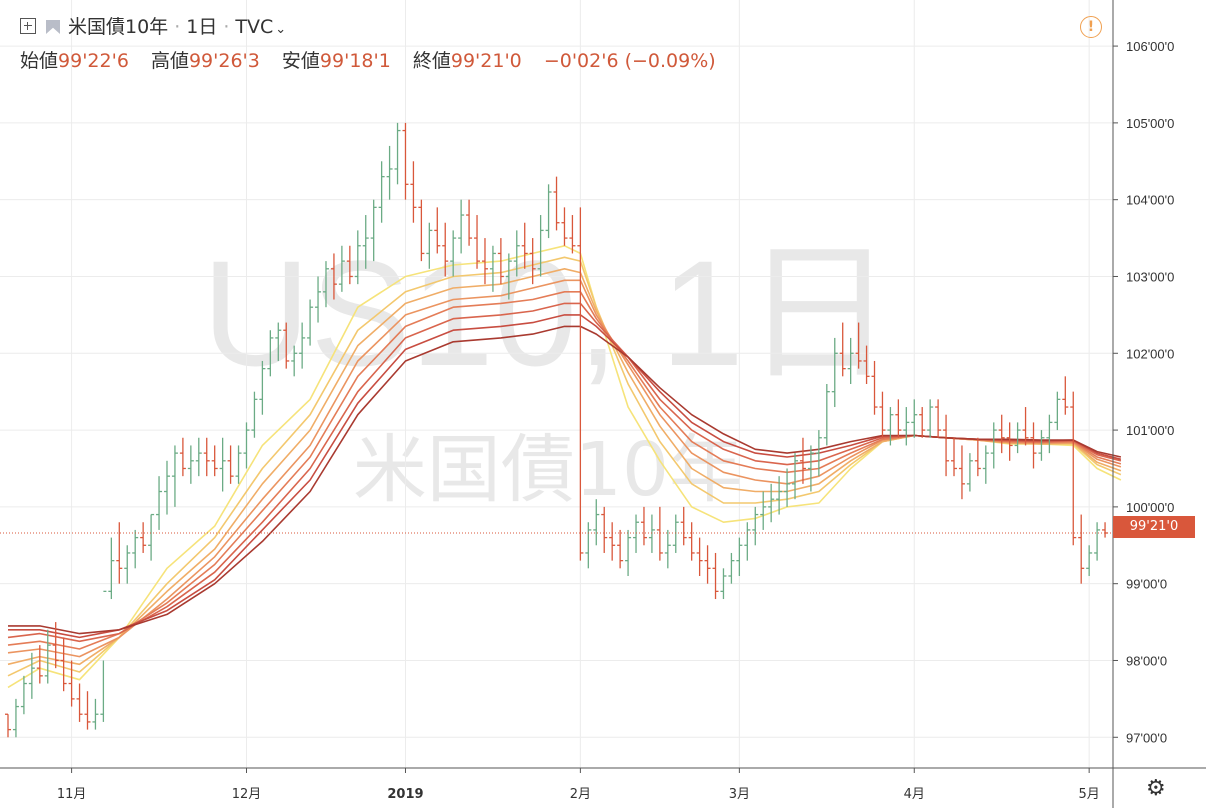  I want to click on x-tick-label: 5月, so click(1089, 794).